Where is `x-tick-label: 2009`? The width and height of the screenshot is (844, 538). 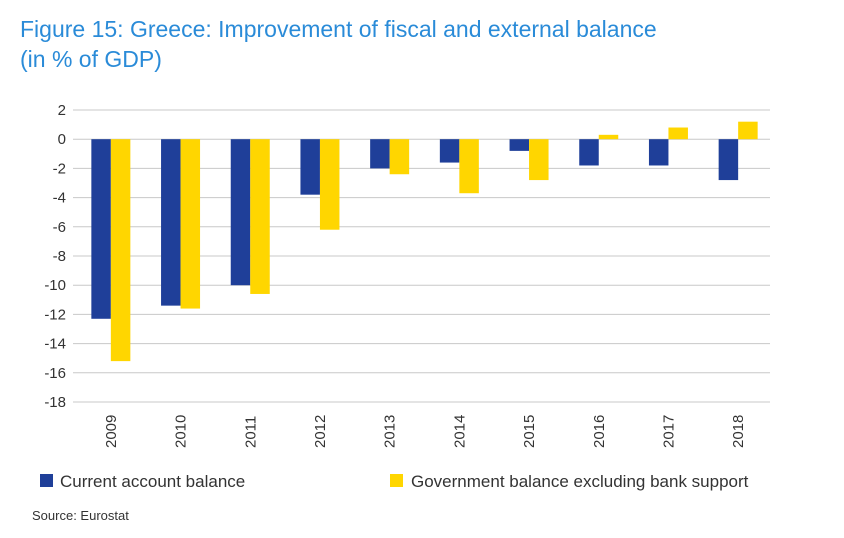
x-tick-label: 2009 is located at coordinates (111, 431).